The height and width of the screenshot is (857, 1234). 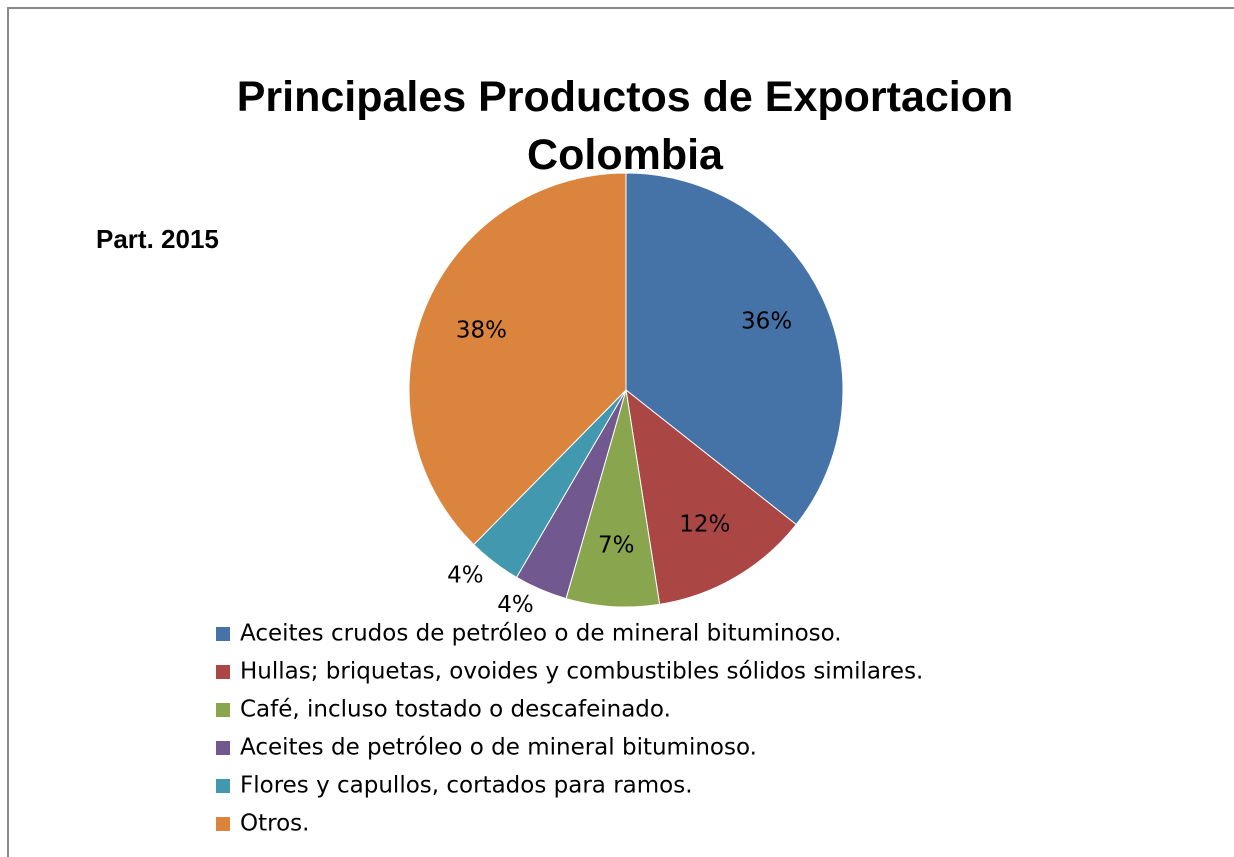 I want to click on chart-subtitle: Part. 2015, so click(x=157, y=239).